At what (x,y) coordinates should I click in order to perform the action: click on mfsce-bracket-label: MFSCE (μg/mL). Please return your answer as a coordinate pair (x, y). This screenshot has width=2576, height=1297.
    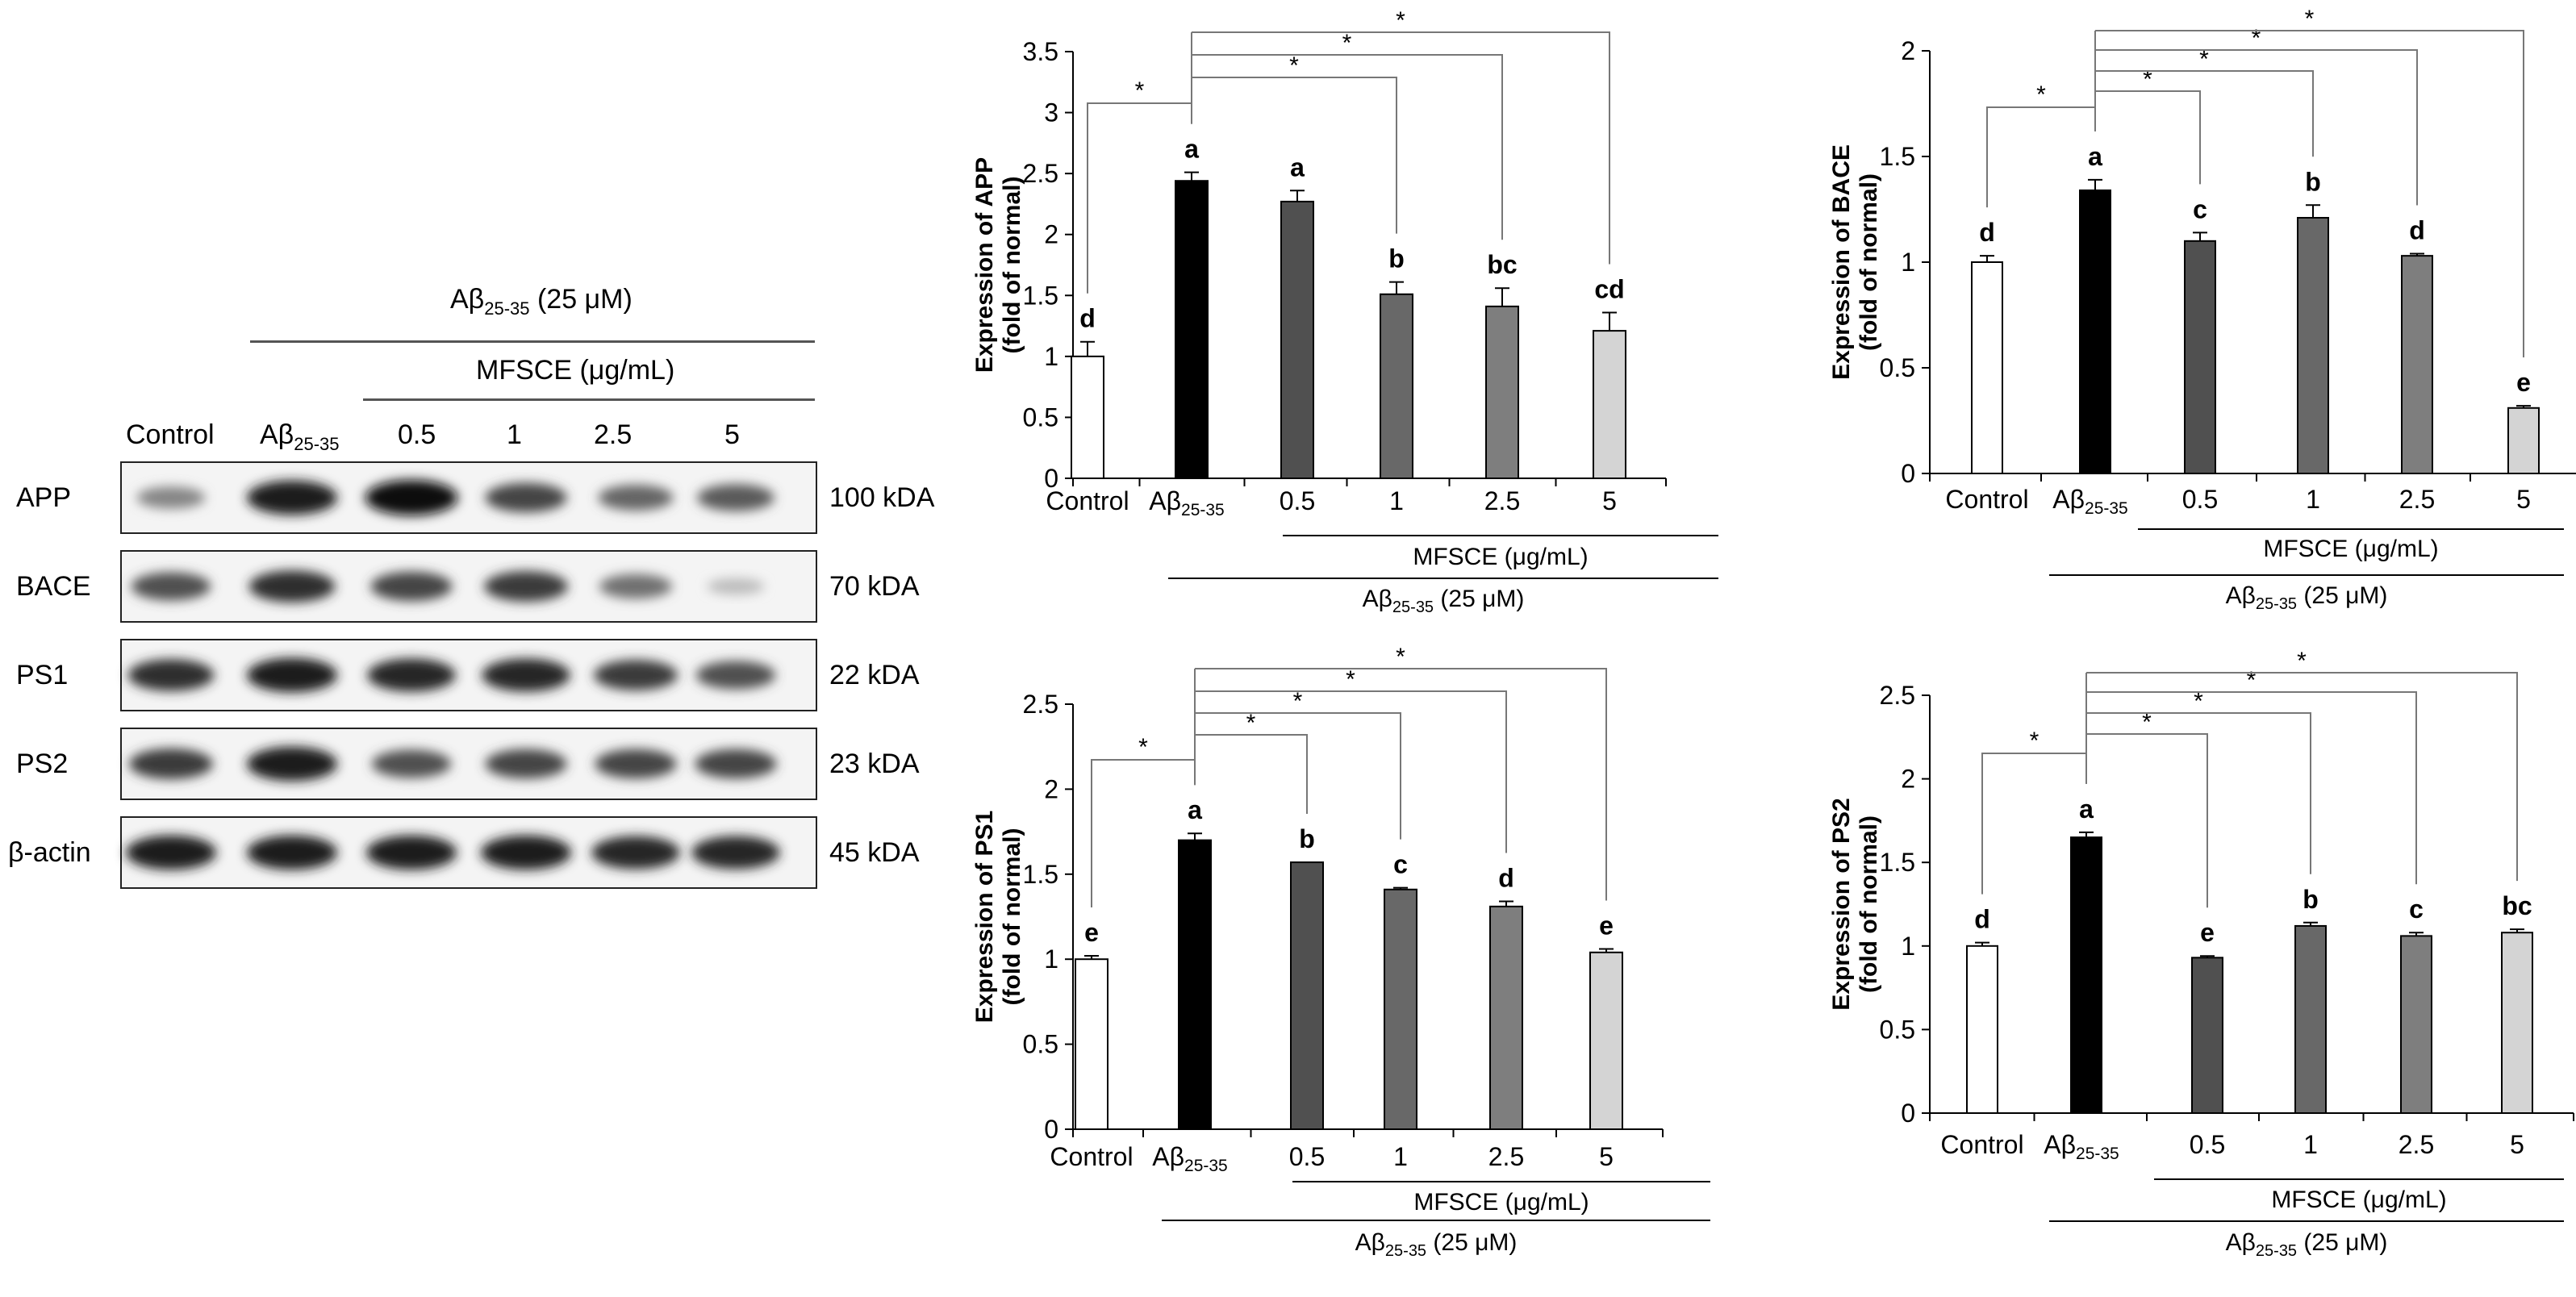
    Looking at the image, I should click on (1501, 1203).